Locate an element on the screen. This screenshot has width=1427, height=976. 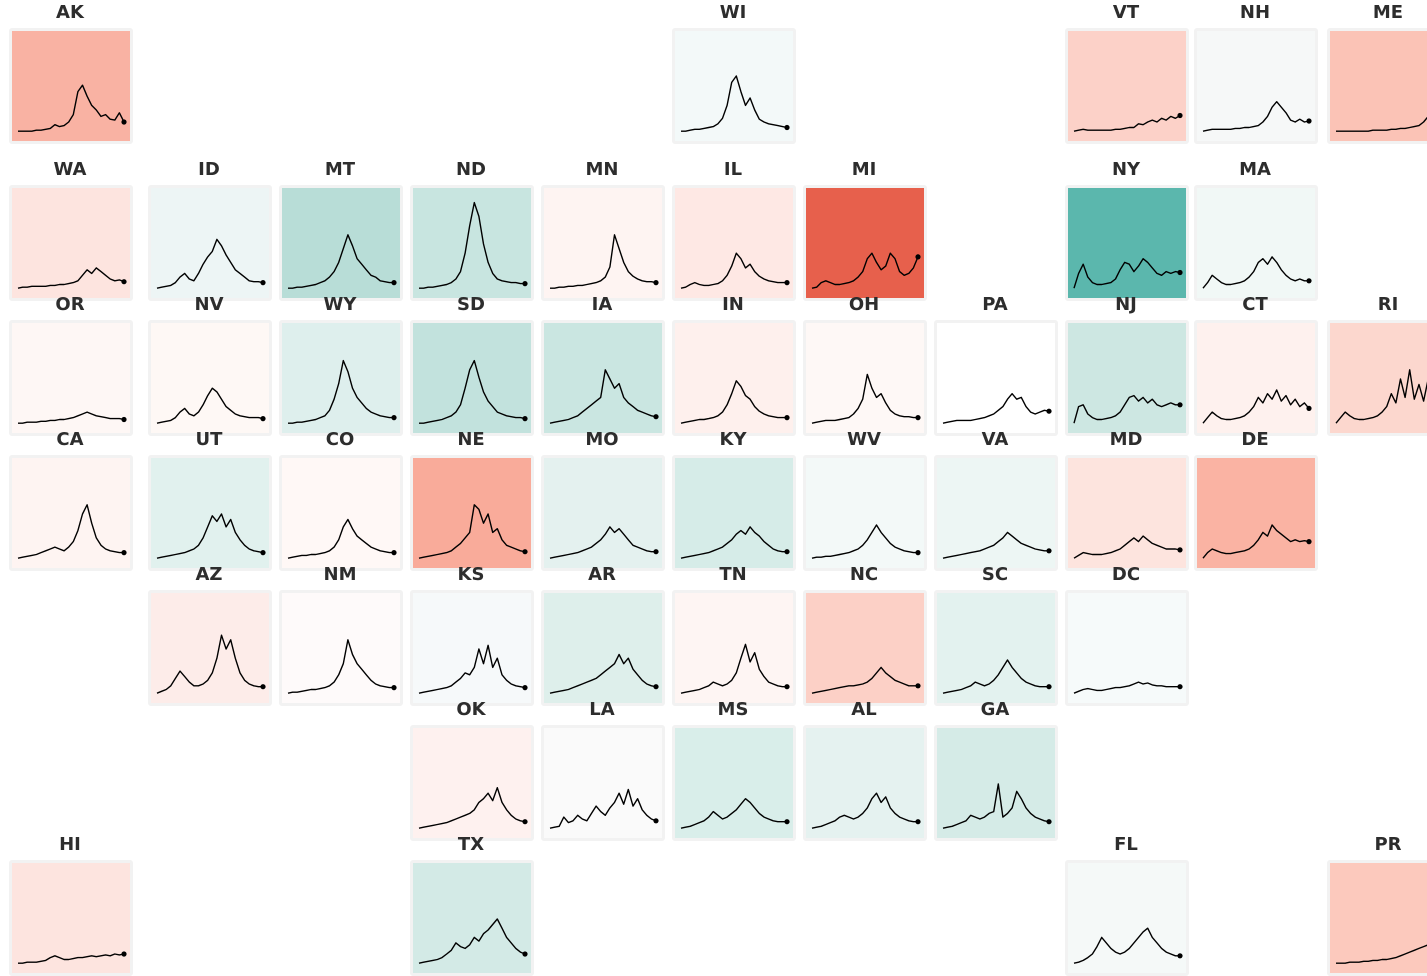
state-label: IN is located at coordinates (733, 304).